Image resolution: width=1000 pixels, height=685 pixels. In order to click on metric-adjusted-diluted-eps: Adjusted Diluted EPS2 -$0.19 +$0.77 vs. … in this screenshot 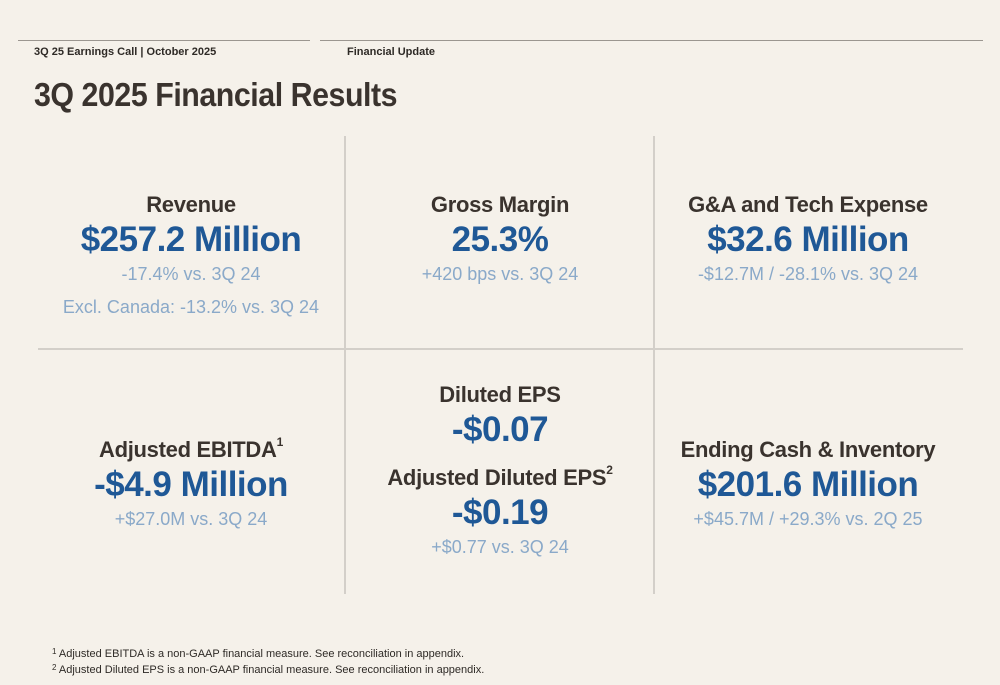, I will do `click(500, 510)`.